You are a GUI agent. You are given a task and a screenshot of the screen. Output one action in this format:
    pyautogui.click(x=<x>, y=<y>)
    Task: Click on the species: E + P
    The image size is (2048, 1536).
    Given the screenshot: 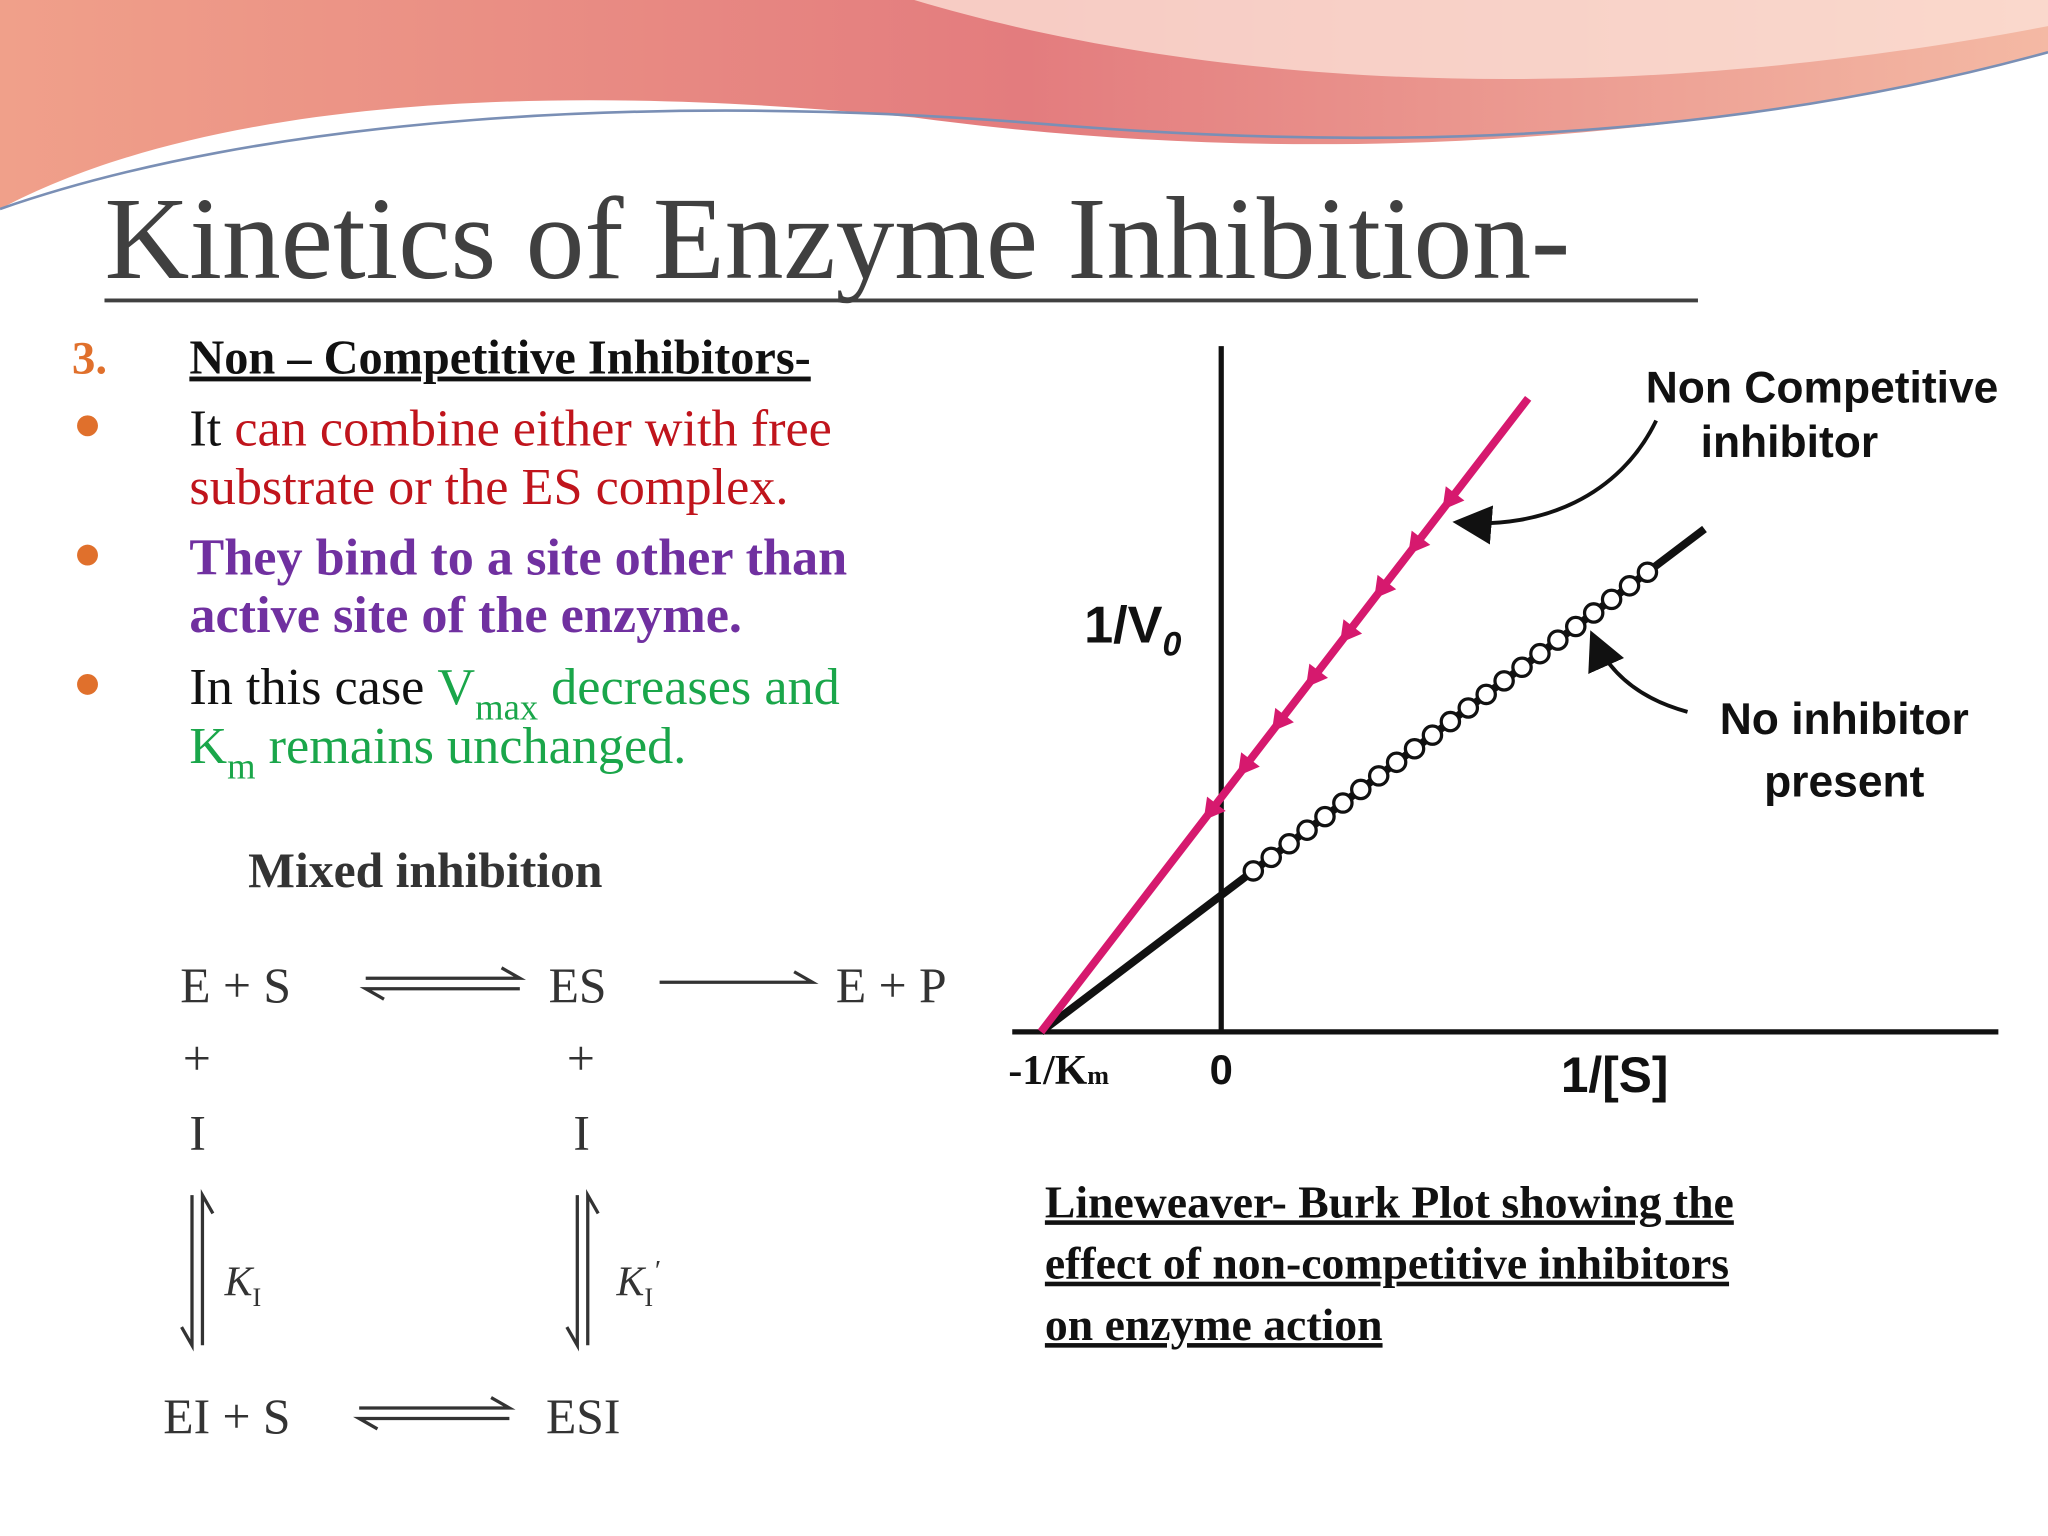 What is the action you would take?
    pyautogui.click(x=891, y=985)
    